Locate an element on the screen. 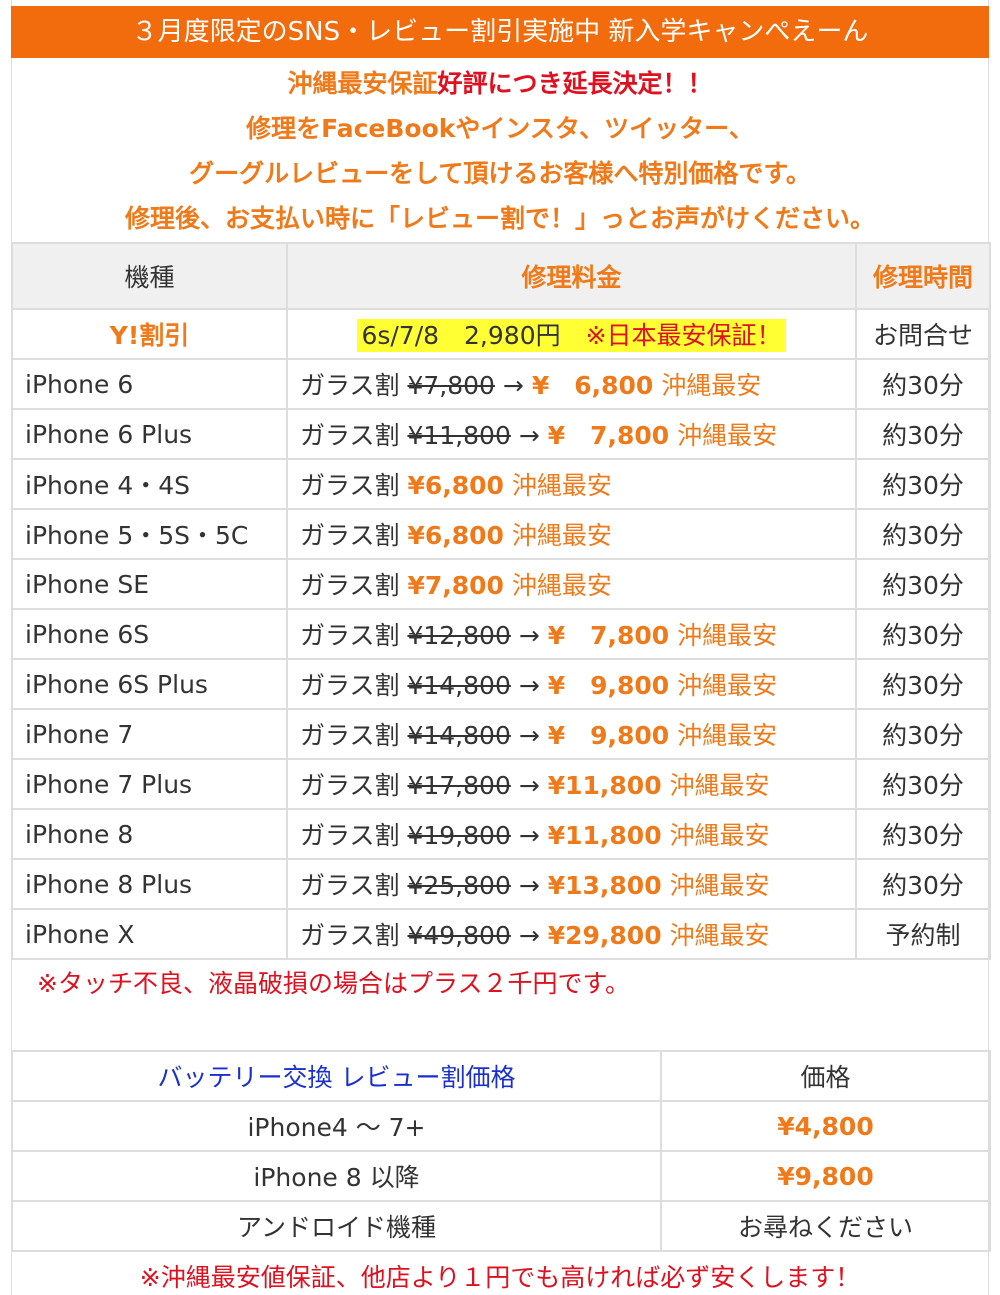  table-row: iPhone 4・4S ガラス割 ¥6,800 沖縄最安 約30分 is located at coordinates (501, 484).